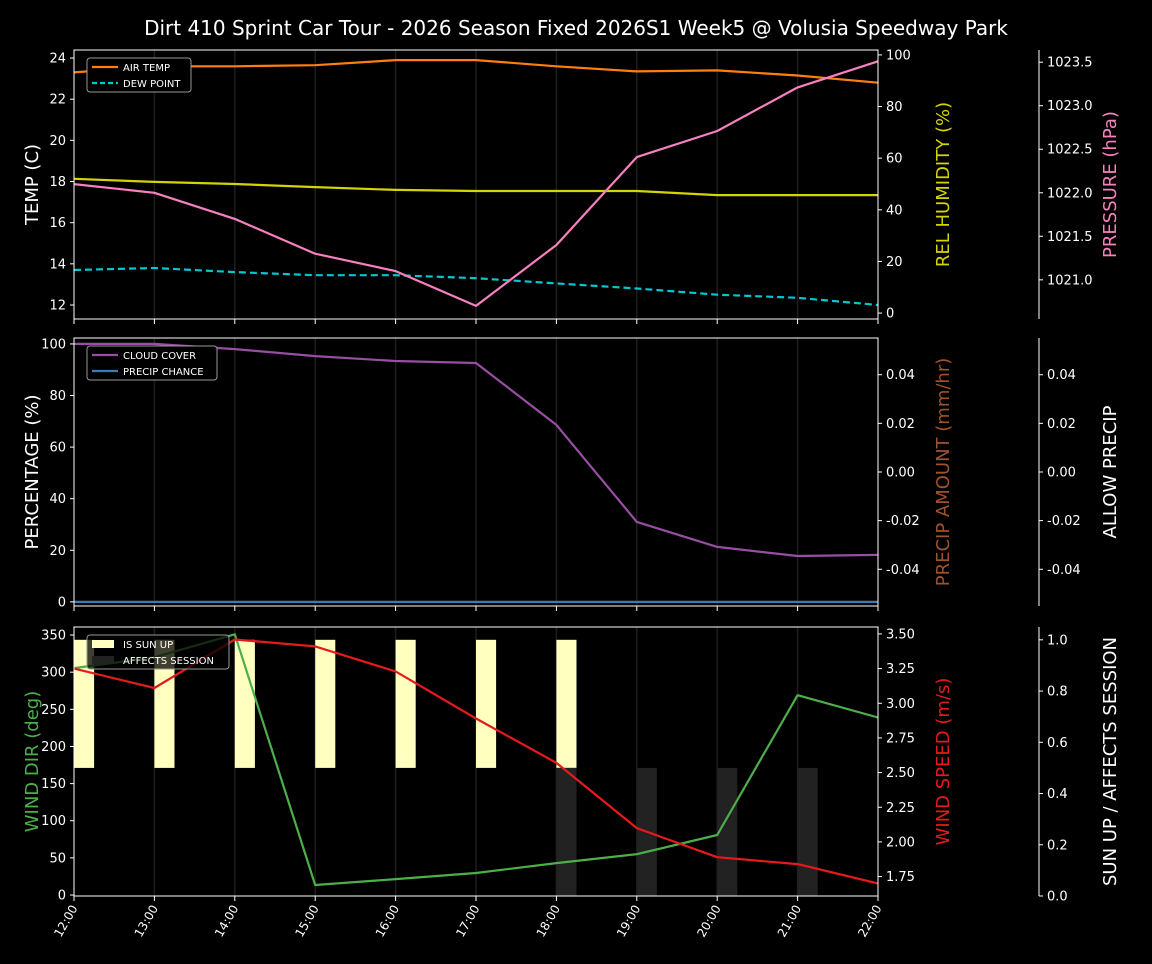 The height and width of the screenshot is (964, 1152). What do you see at coordinates (163, 372) in the screenshot?
I see `legend-label: PRECIP CHANCE` at bounding box center [163, 372].